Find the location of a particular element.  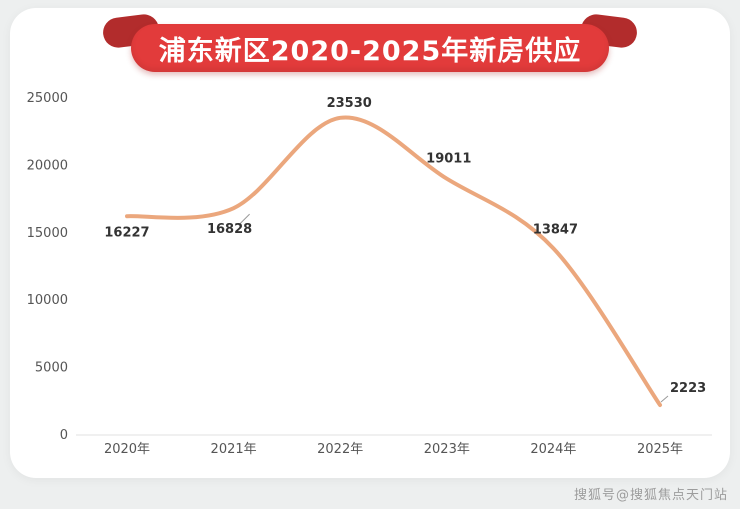

y-tick-label: 5000 is located at coordinates (51, 368).